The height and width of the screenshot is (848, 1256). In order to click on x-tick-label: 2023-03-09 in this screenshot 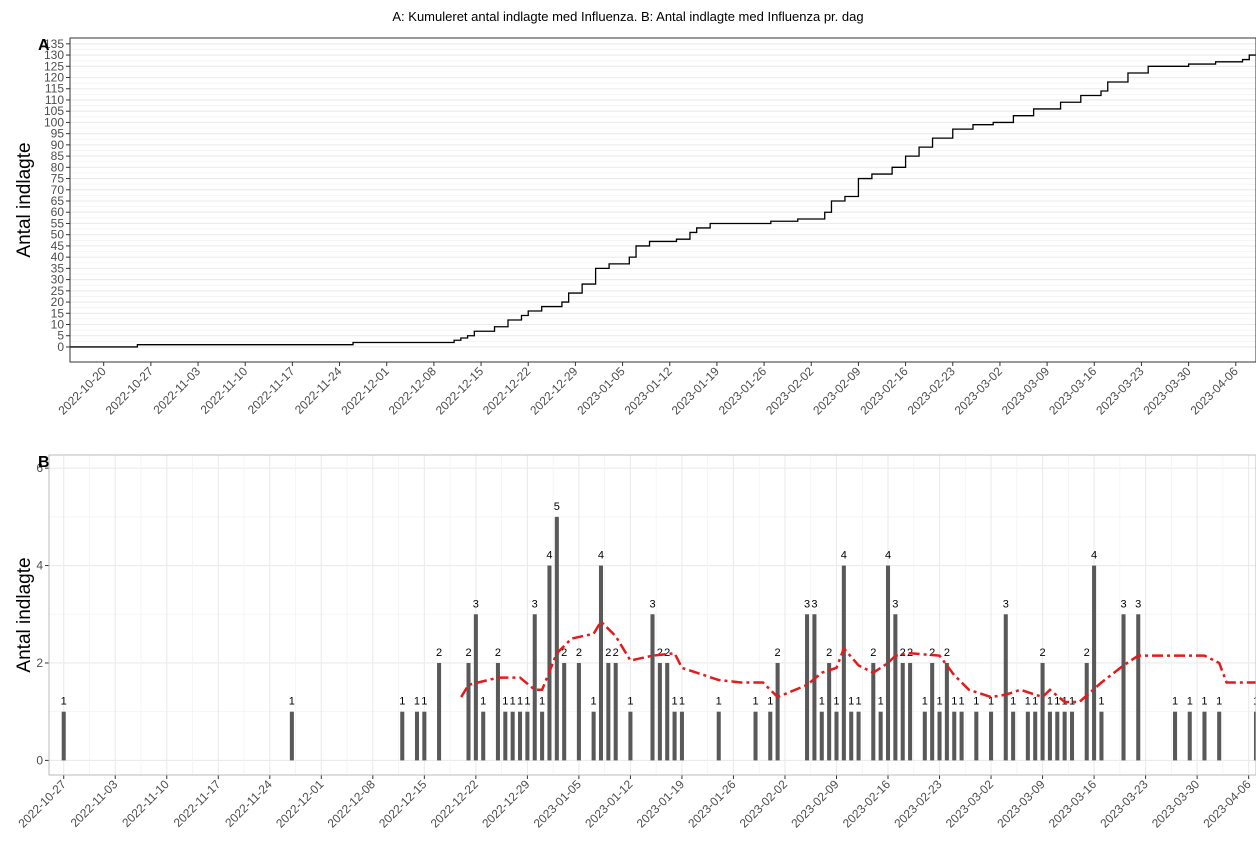, I will do `click(1021, 804)`.